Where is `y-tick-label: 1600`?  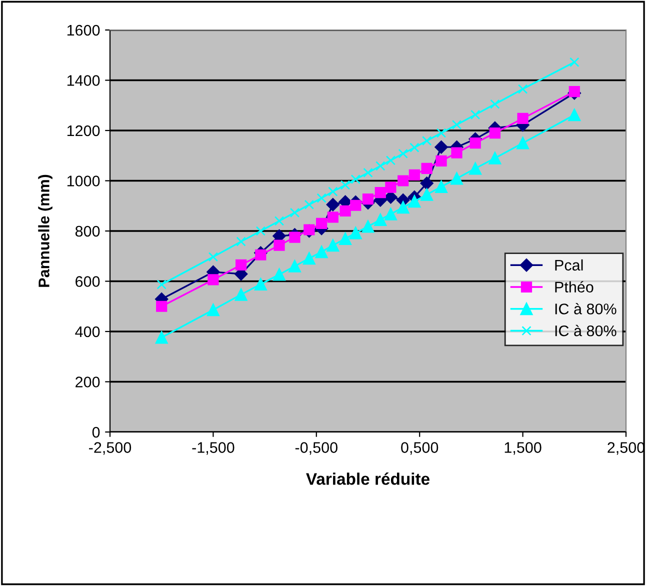
y-tick-label: 1600 is located at coordinates (83, 30).